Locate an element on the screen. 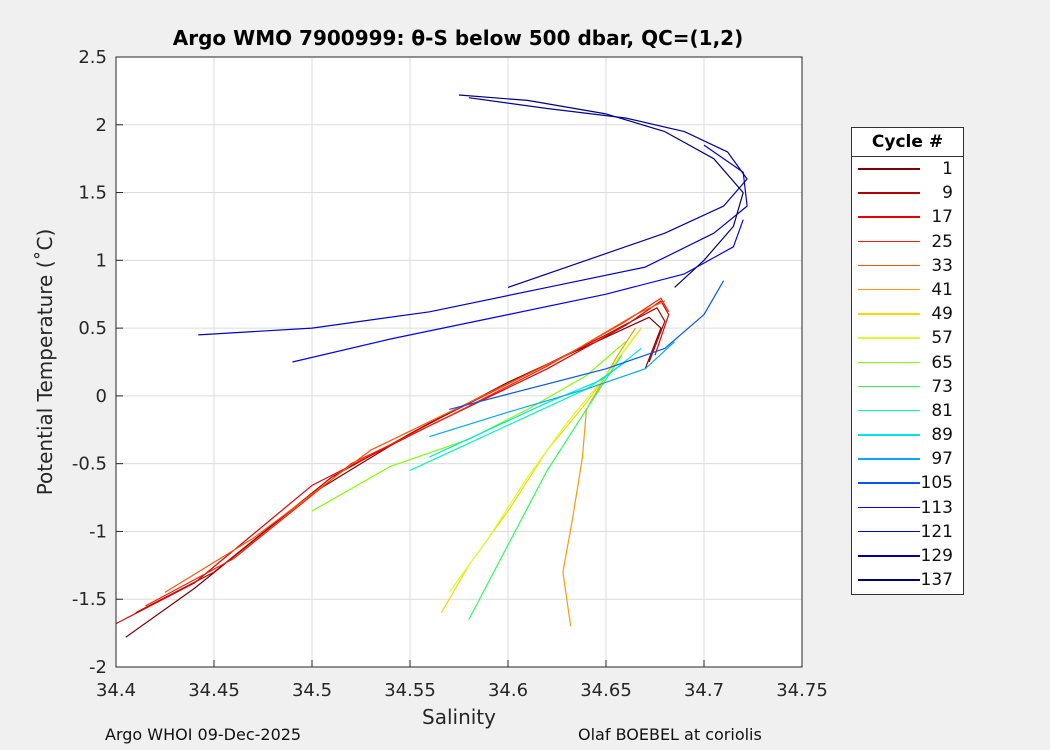 This screenshot has width=1050, height=750. legend-label: 49 is located at coordinates (942, 314).